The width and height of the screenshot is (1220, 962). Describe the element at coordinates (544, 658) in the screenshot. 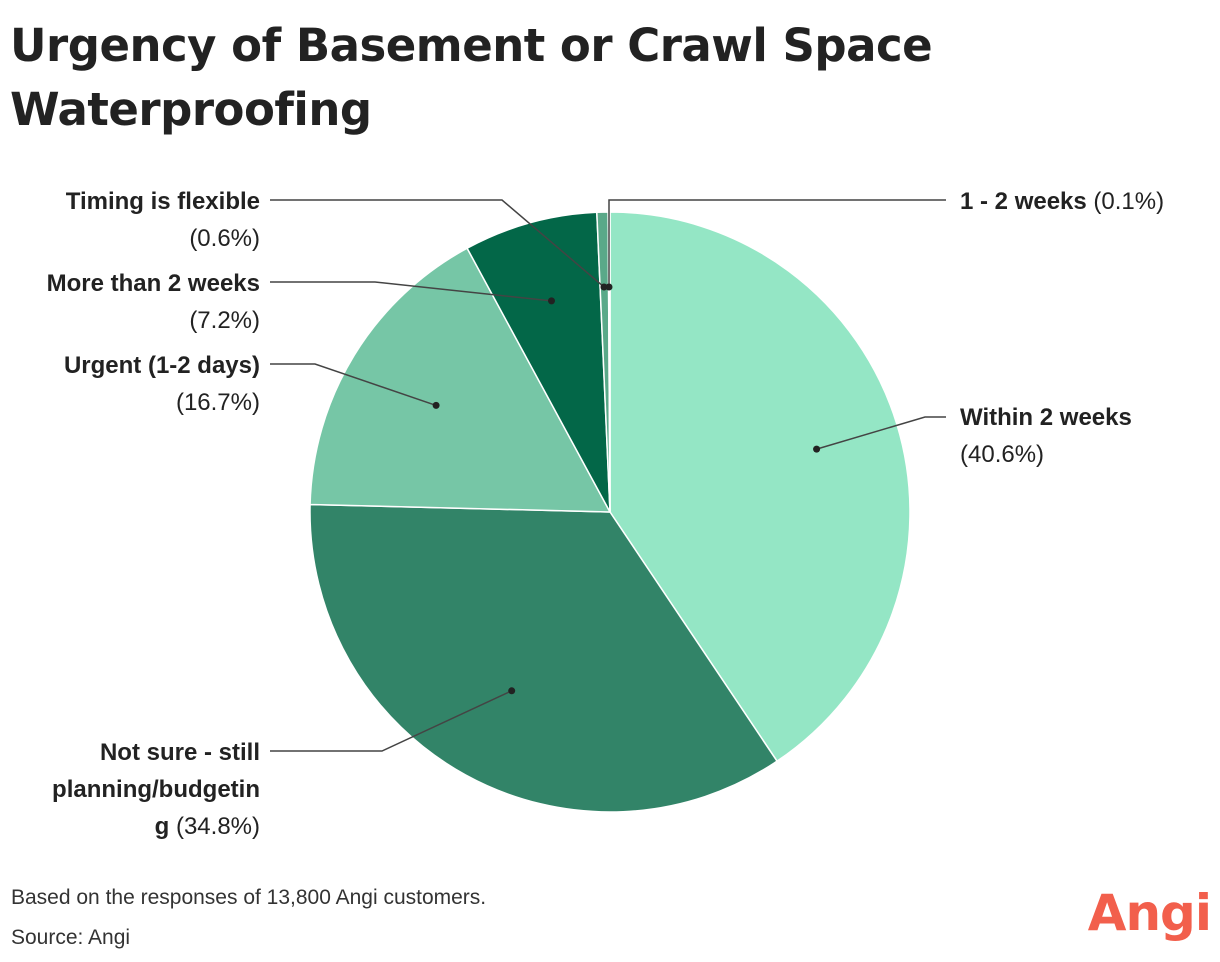

I see `pie-slice-not-sure-still-planning-budgeting` at that location.